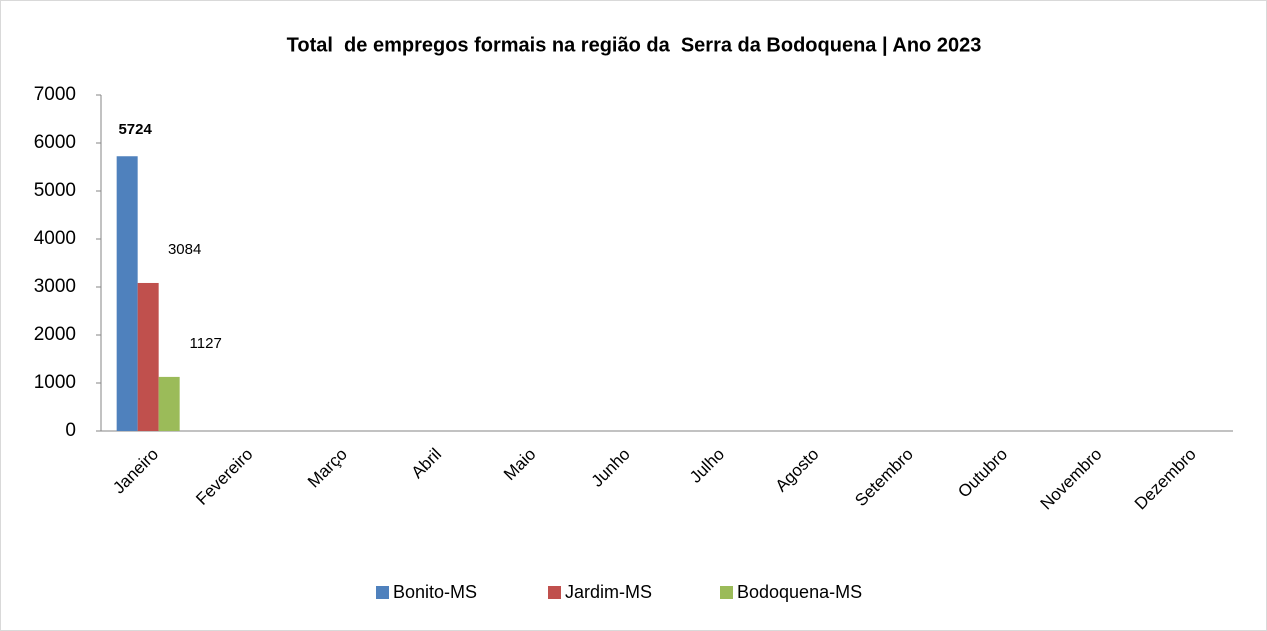 The image size is (1267, 631). Describe the element at coordinates (55, 286) in the screenshot. I see `y-tick-label: 3000` at that location.